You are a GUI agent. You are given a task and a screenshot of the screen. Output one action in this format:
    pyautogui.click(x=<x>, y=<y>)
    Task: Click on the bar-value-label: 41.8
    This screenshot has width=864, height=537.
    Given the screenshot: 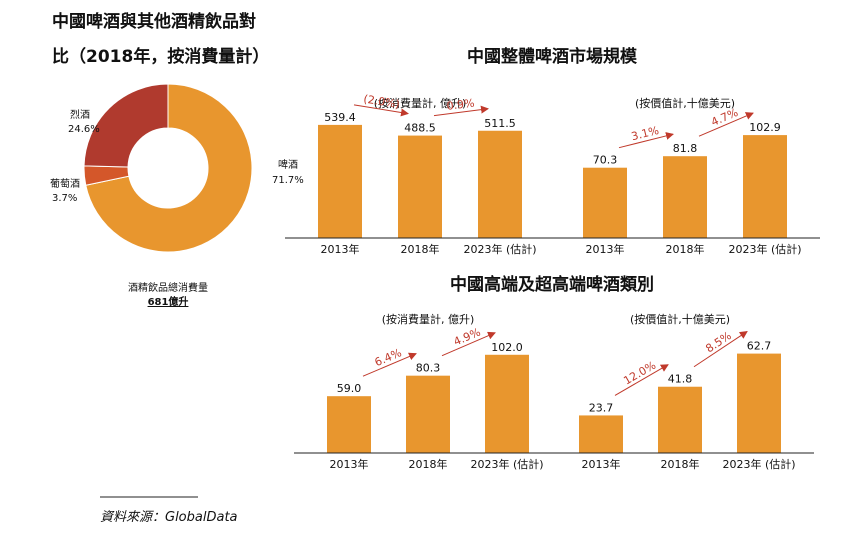 What is the action you would take?
    pyautogui.click(x=680, y=379)
    